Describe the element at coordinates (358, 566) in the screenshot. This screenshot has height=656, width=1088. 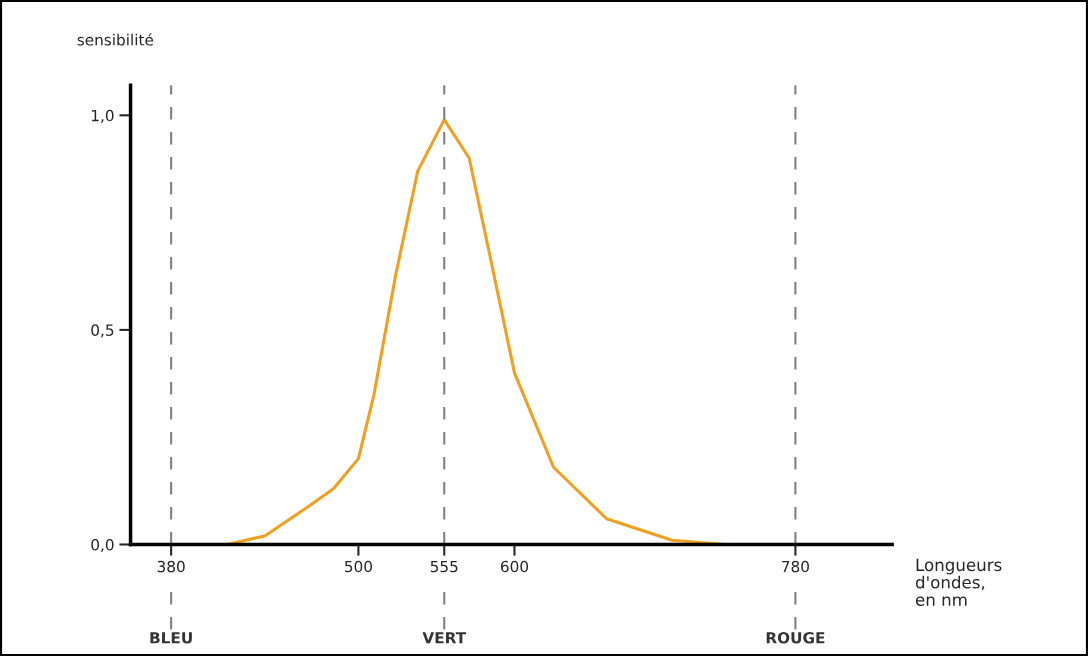
I see `x-tick-label: 500` at that location.